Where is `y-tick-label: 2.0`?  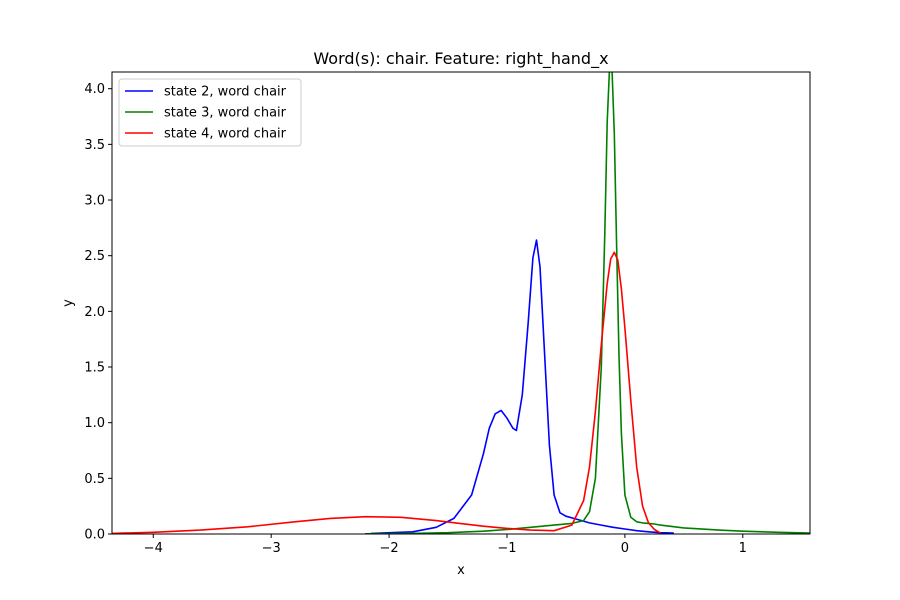
y-tick-label: 2.0 is located at coordinates (94, 312).